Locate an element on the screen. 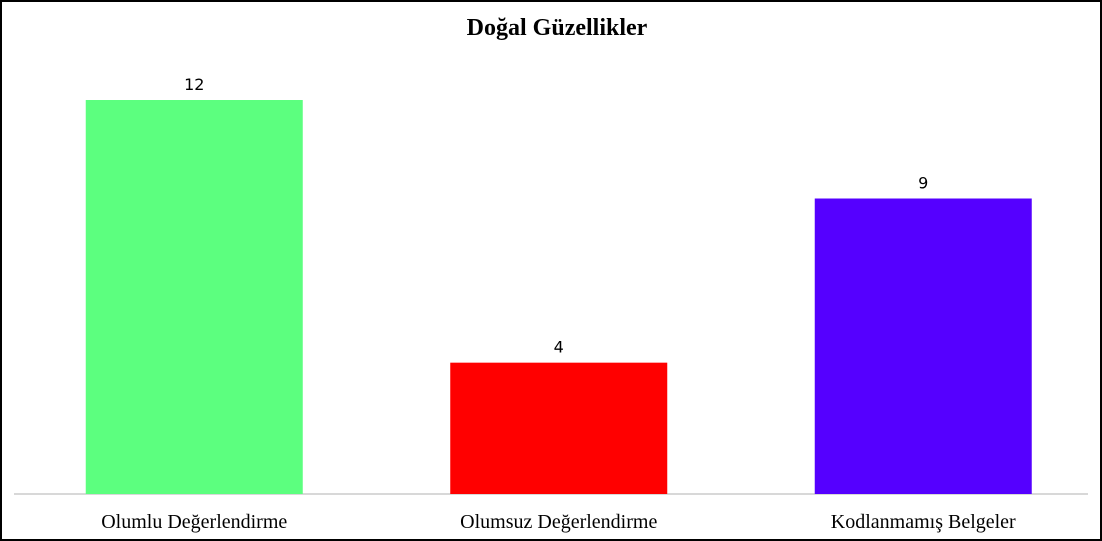 The width and height of the screenshot is (1102, 541). value-label: 4 is located at coordinates (559, 347).